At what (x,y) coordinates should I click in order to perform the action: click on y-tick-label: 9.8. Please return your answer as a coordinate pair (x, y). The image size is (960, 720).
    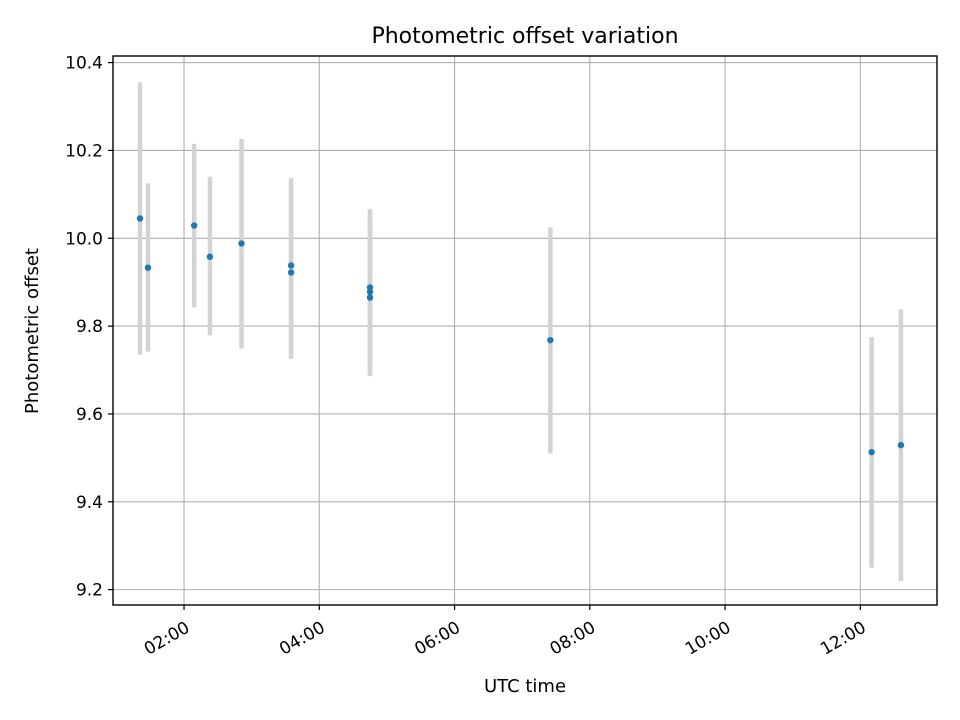
    Looking at the image, I should click on (89, 327).